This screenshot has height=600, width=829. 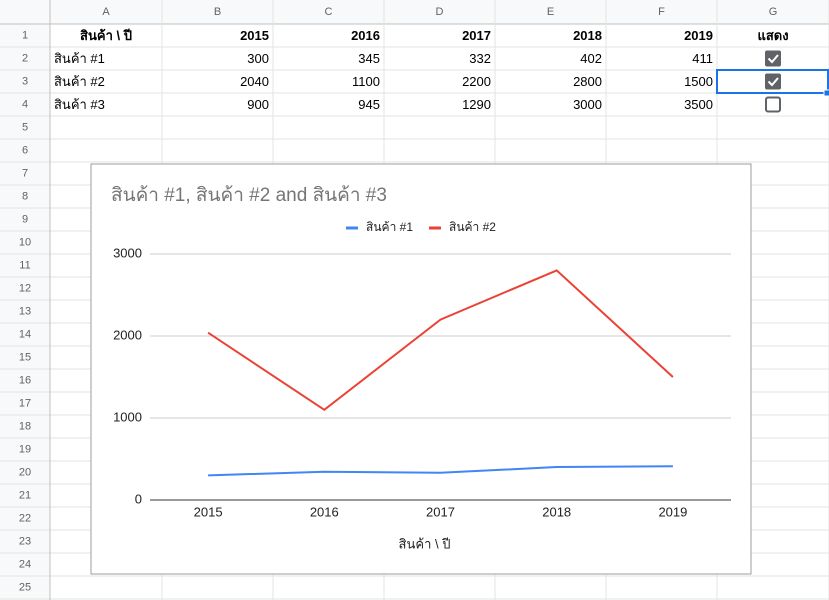 I want to click on row-number: 25, so click(x=25, y=587).